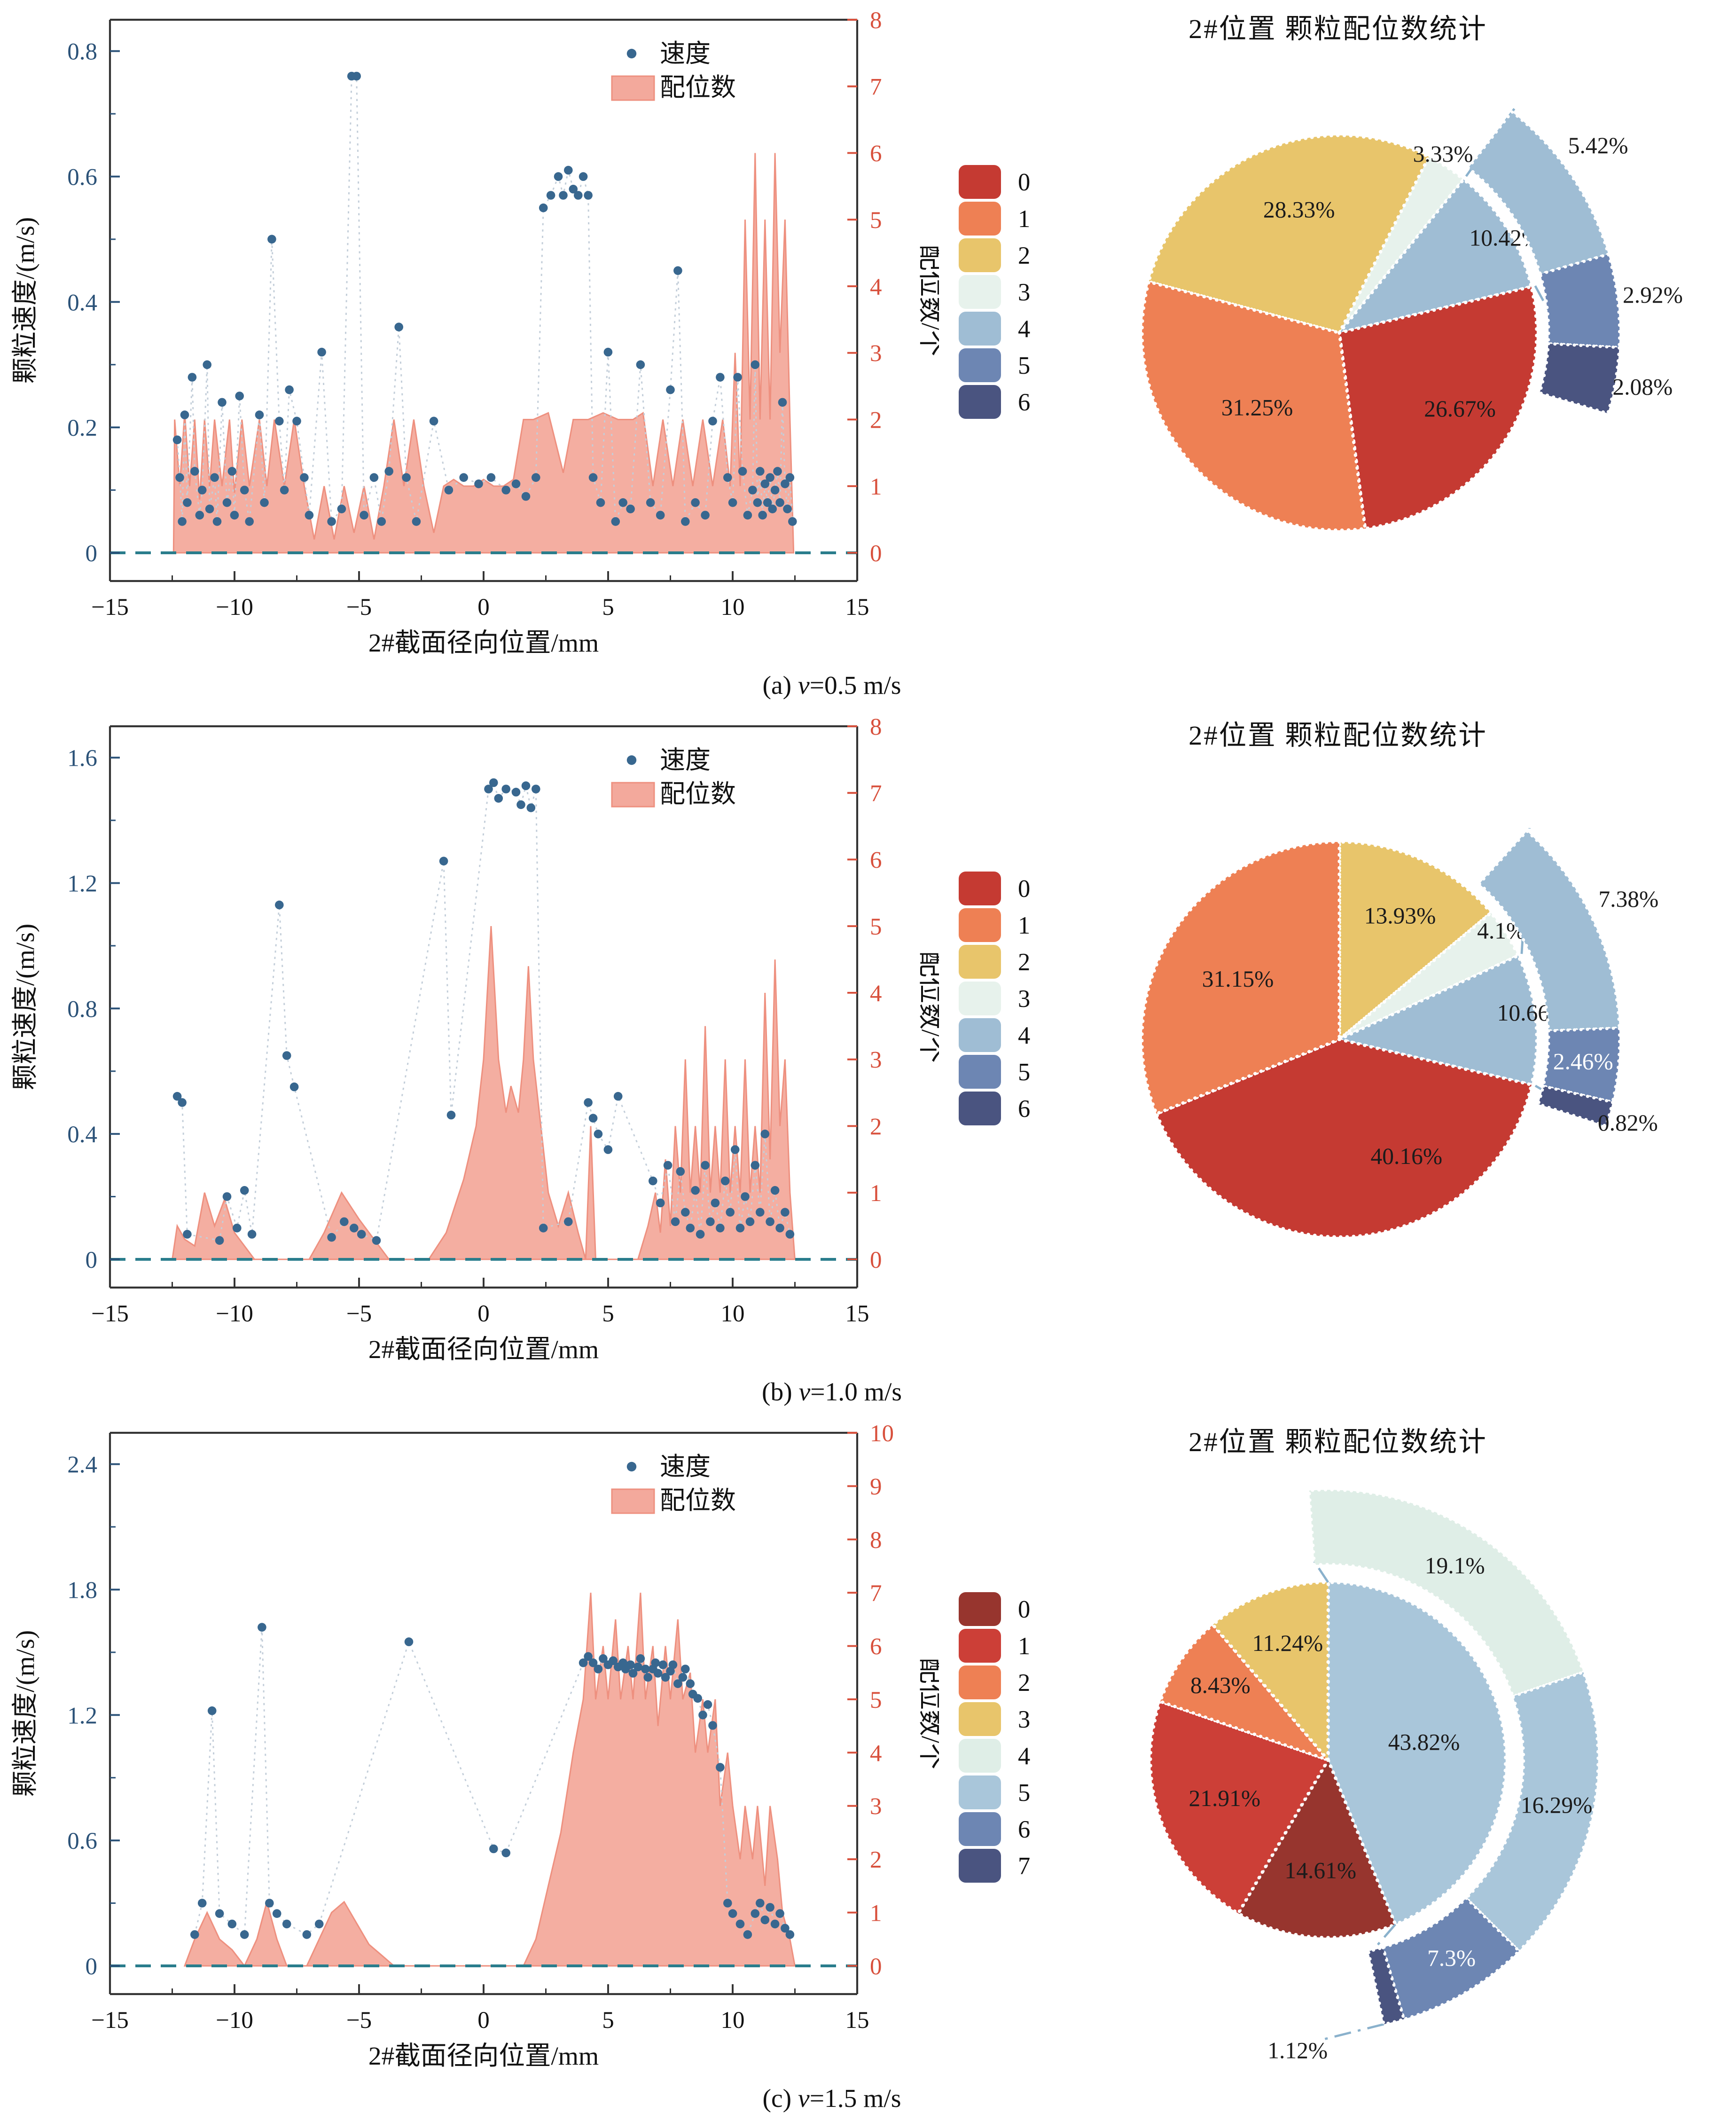 The height and width of the screenshot is (2121, 1736). I want to click on right-tick-label: 7, so click(876, 1593).